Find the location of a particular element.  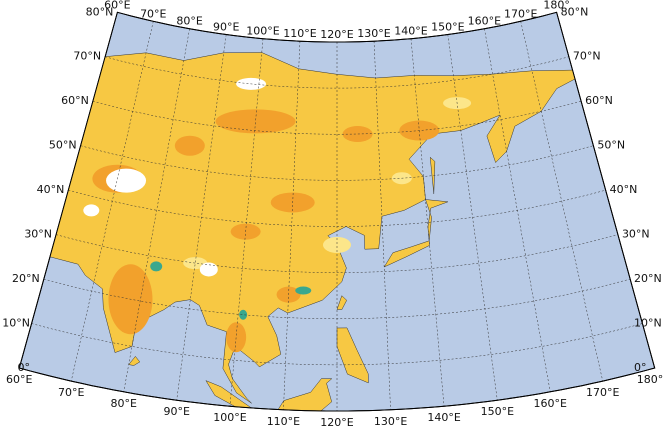

lat-label-left: 50°N is located at coordinates (63, 145).